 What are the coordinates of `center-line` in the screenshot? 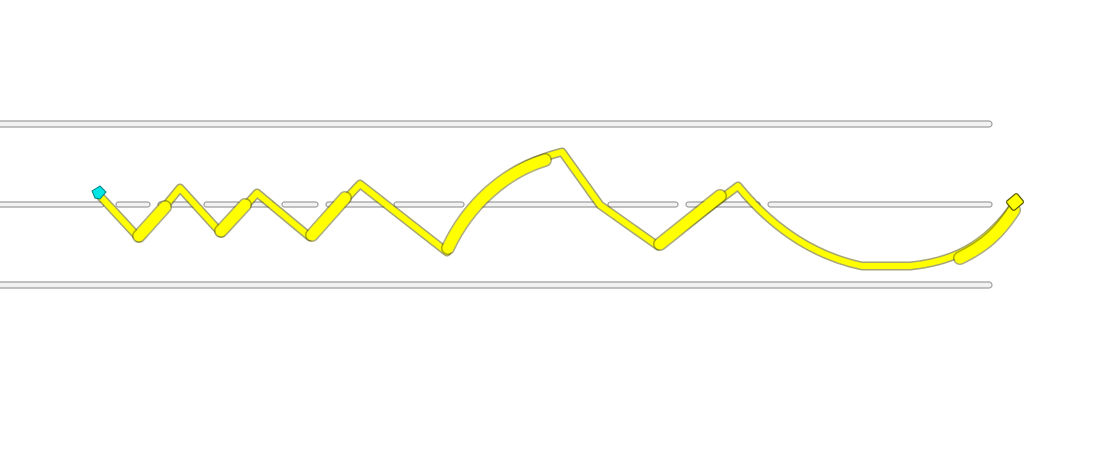 It's located at (496, 204).